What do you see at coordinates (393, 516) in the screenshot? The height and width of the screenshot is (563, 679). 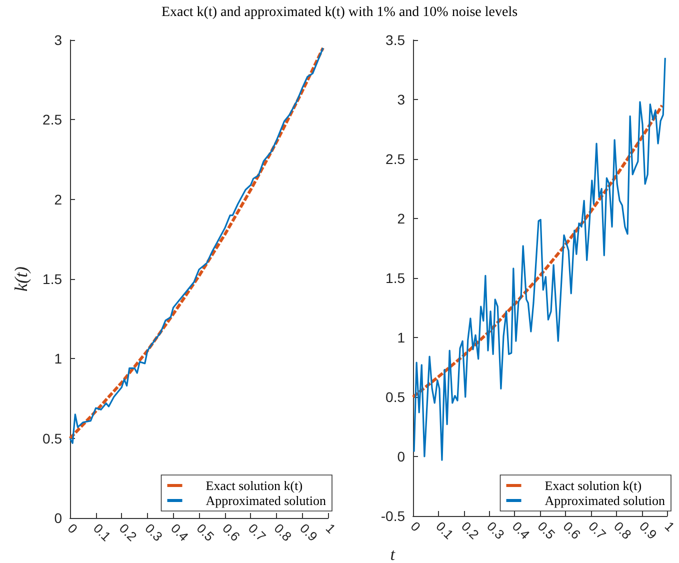 I see `y-tick-label: -0.5` at bounding box center [393, 516].